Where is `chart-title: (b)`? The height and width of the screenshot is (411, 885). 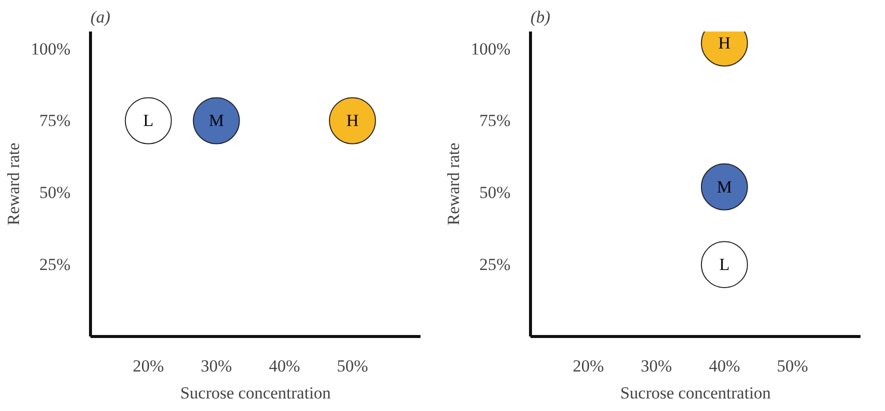 chart-title: (b) is located at coordinates (540, 17).